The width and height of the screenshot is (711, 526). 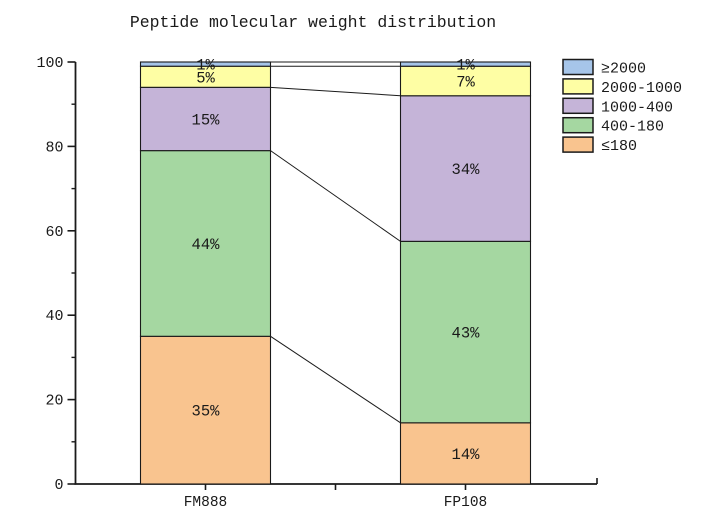 What do you see at coordinates (623, 69) in the screenshot?
I see `legend-label: ≥2000` at bounding box center [623, 69].